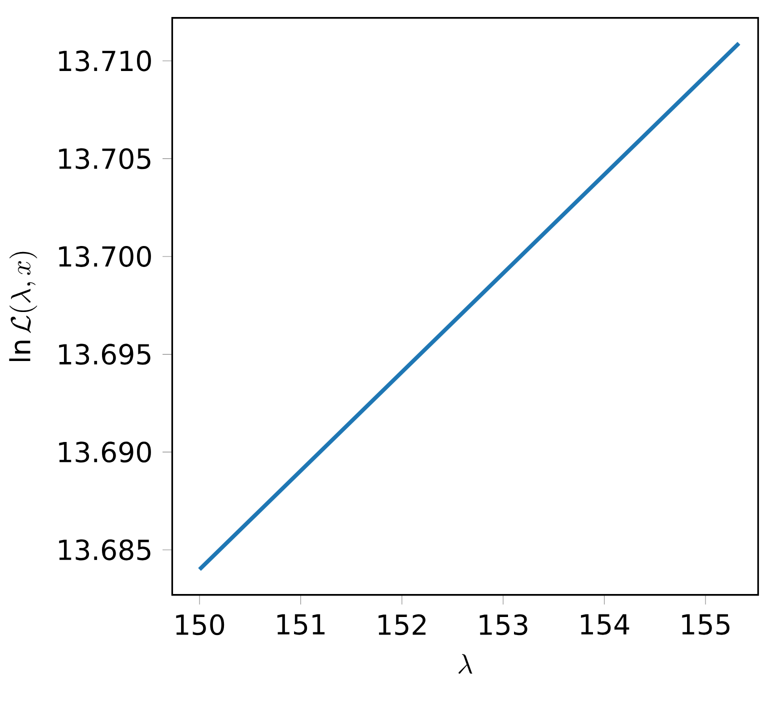 Image resolution: width=784 pixels, height=707 pixels. Describe the element at coordinates (200, 625) in the screenshot. I see `x-tick-label: 150` at that location.